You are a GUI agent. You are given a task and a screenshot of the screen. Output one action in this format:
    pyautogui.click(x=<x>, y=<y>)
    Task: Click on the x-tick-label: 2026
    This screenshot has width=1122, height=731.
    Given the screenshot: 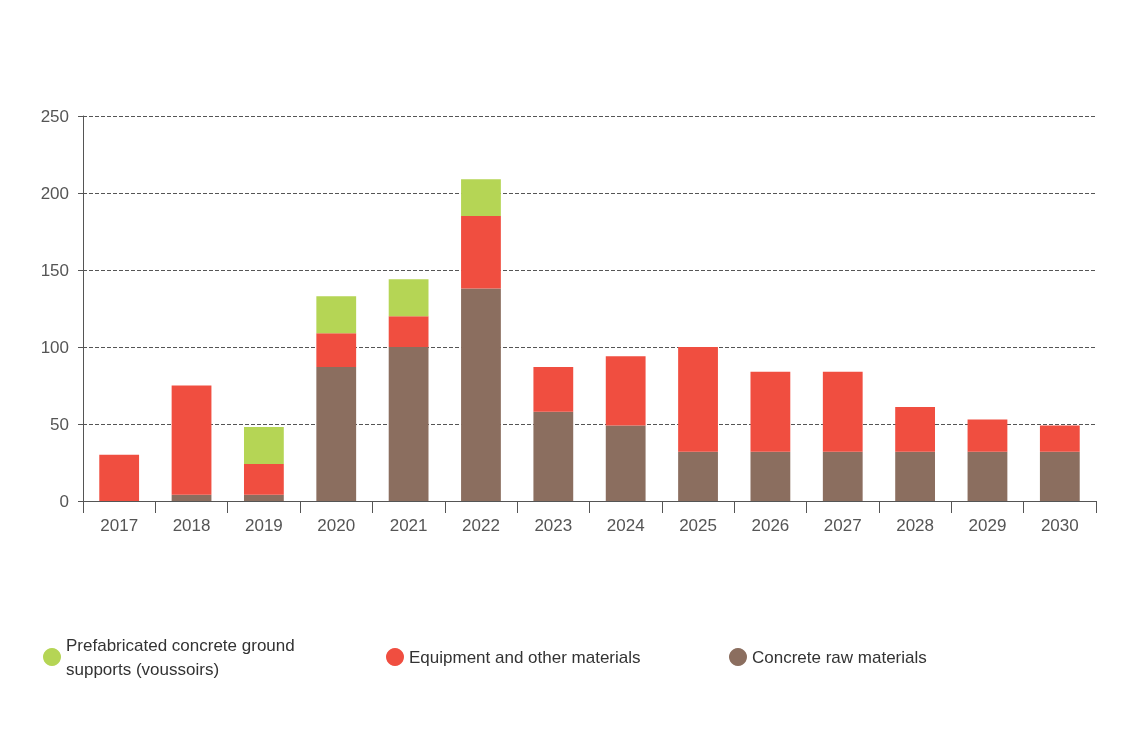 What is the action you would take?
    pyautogui.click(x=770, y=525)
    